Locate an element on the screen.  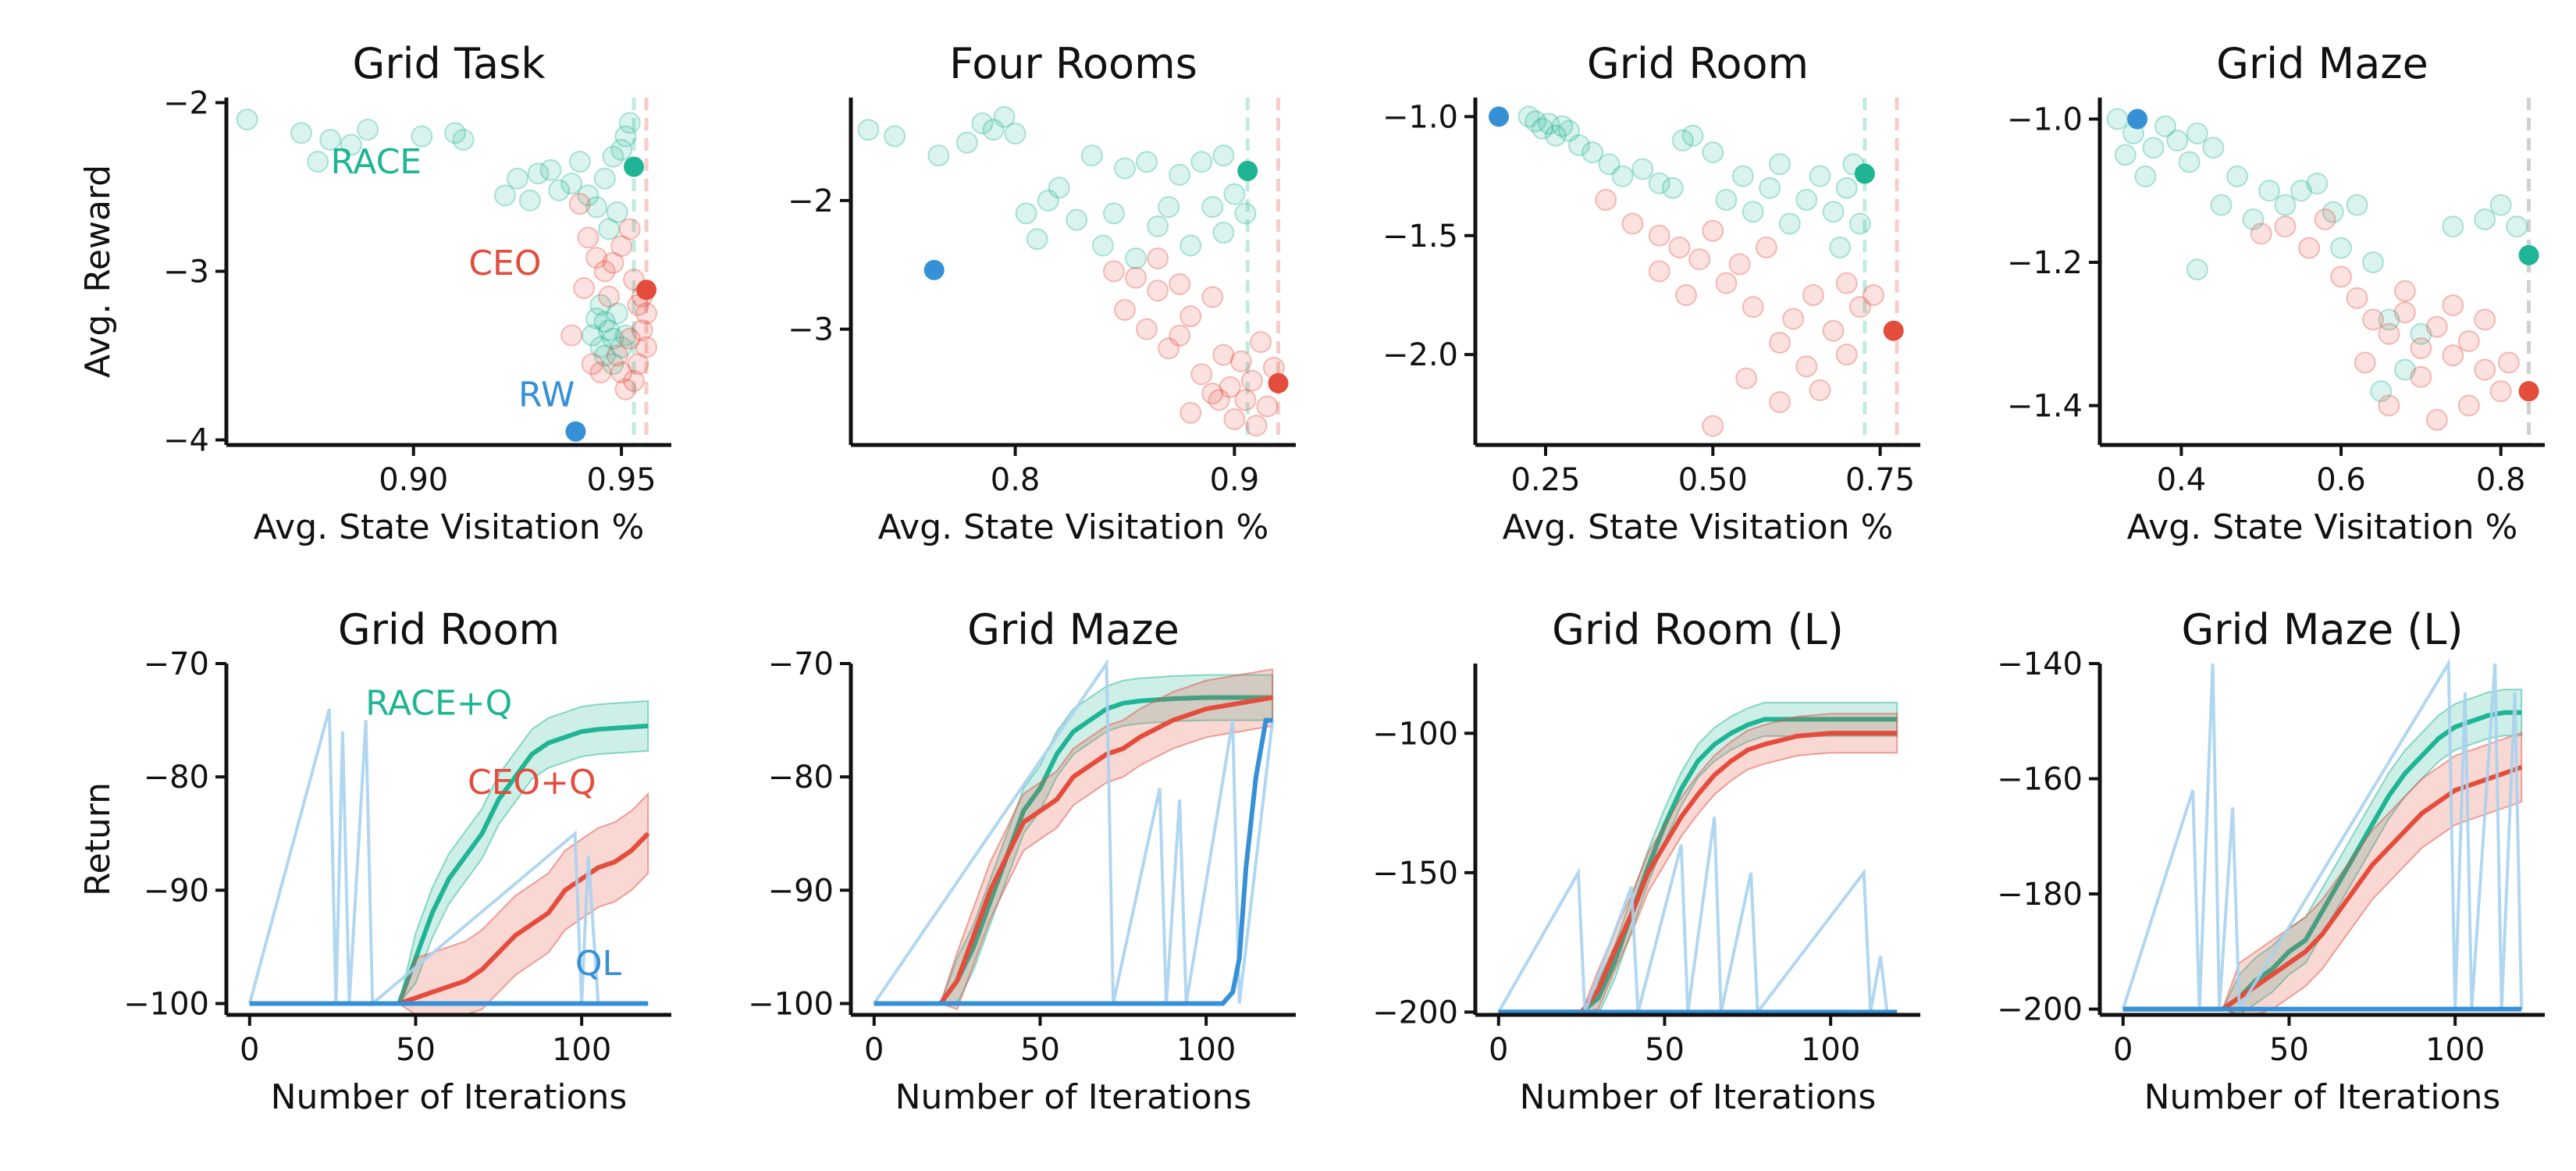
x-tick-label: 0 is located at coordinates (874, 1050).